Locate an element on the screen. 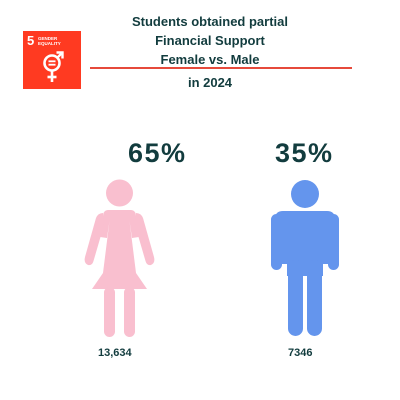  female-count: 13,634 is located at coordinates (115, 353).